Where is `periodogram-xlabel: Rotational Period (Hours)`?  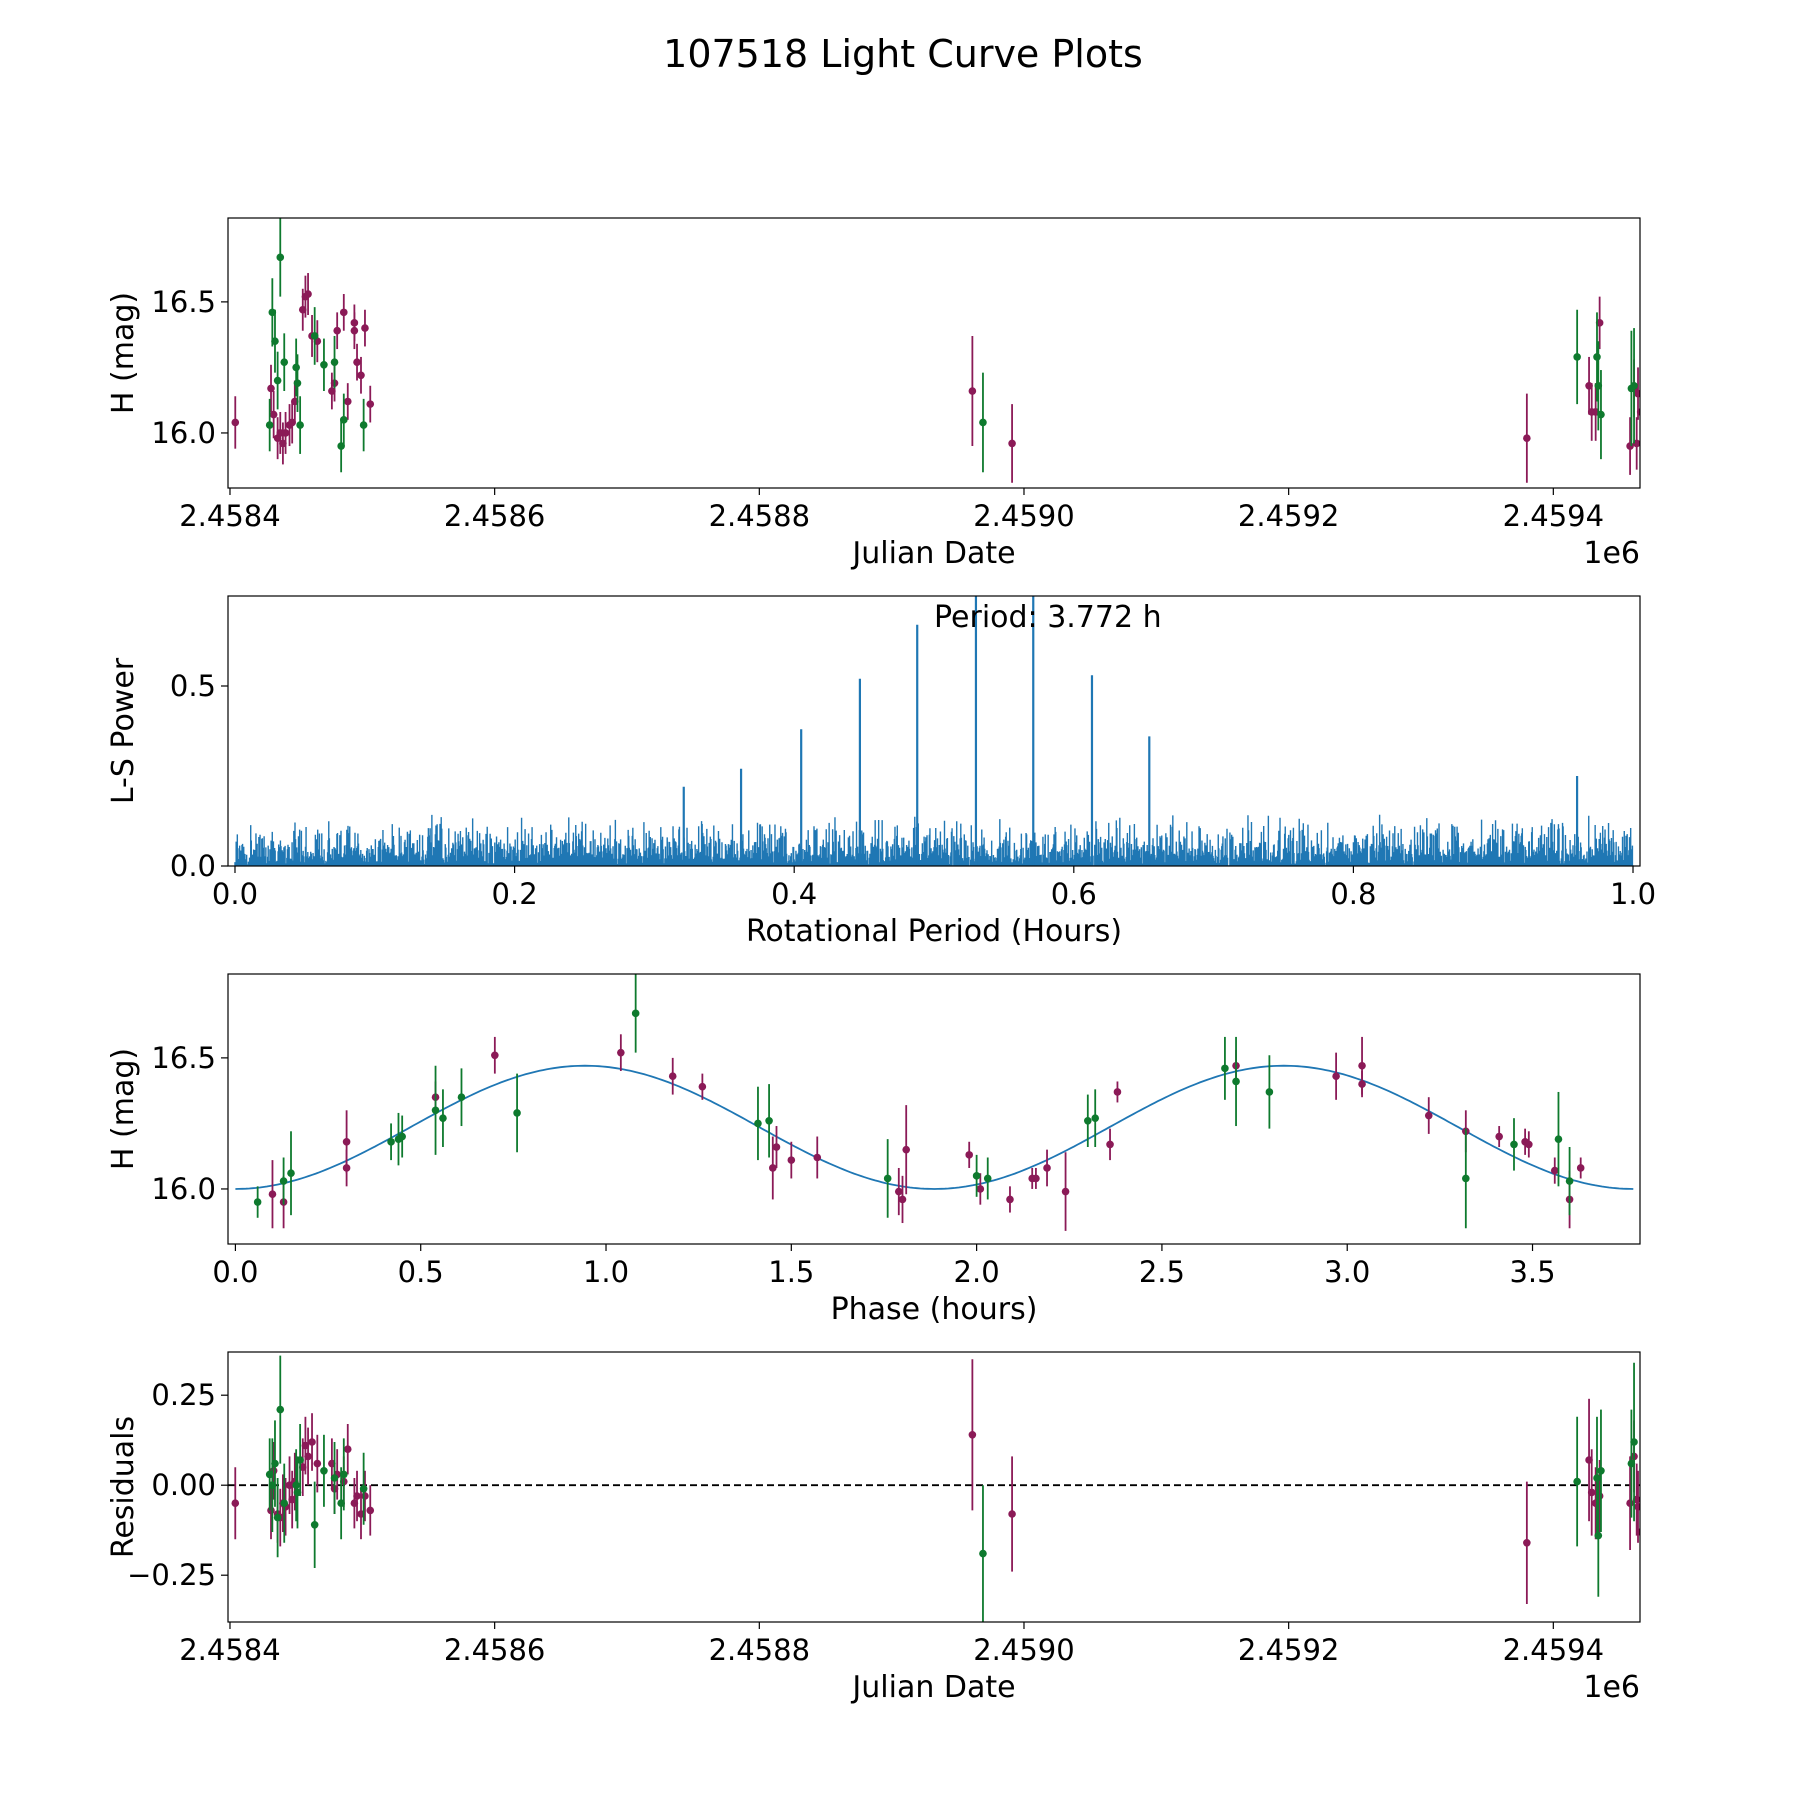
periodogram-xlabel: Rotational Period (Hours) is located at coordinates (934, 931).